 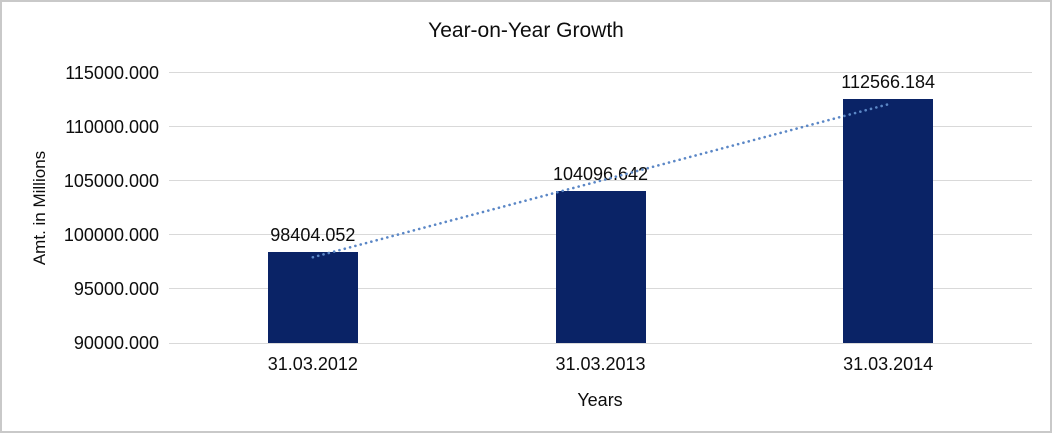 I want to click on data-label: 98404.052, so click(x=313, y=235).